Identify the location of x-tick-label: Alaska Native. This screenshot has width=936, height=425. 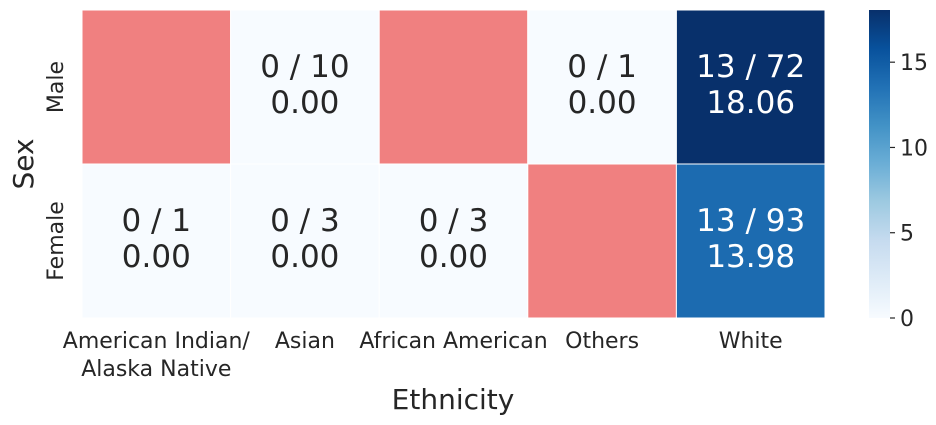
(156, 369).